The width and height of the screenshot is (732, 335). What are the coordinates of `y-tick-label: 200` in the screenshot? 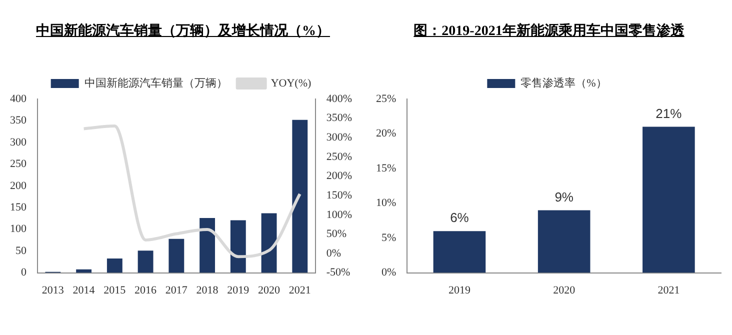 It's located at (18, 186).